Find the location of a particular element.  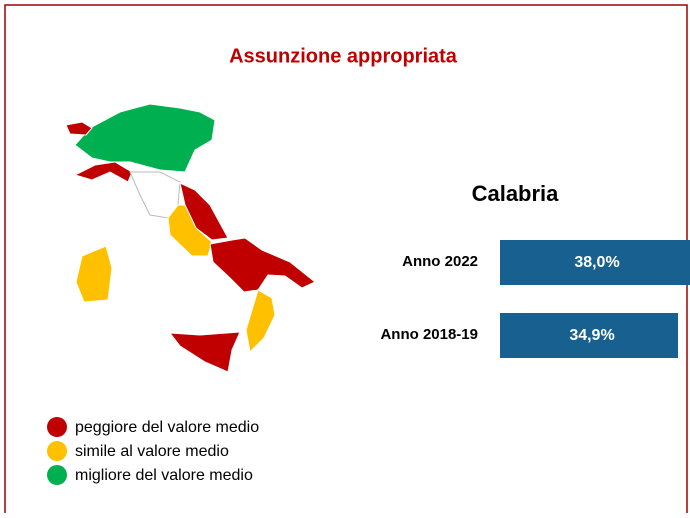

map-aosta is located at coordinates (79, 128).